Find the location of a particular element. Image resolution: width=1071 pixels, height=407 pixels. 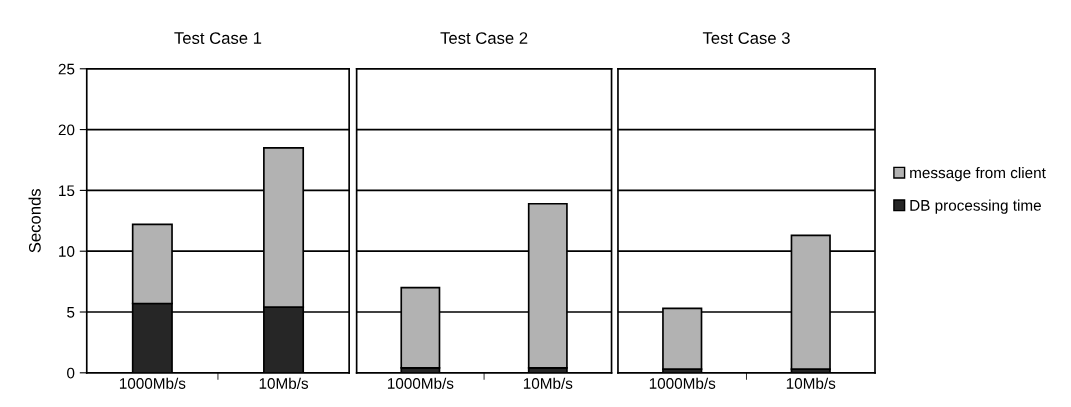

chart-title: Test Case 2 is located at coordinates (484, 38).